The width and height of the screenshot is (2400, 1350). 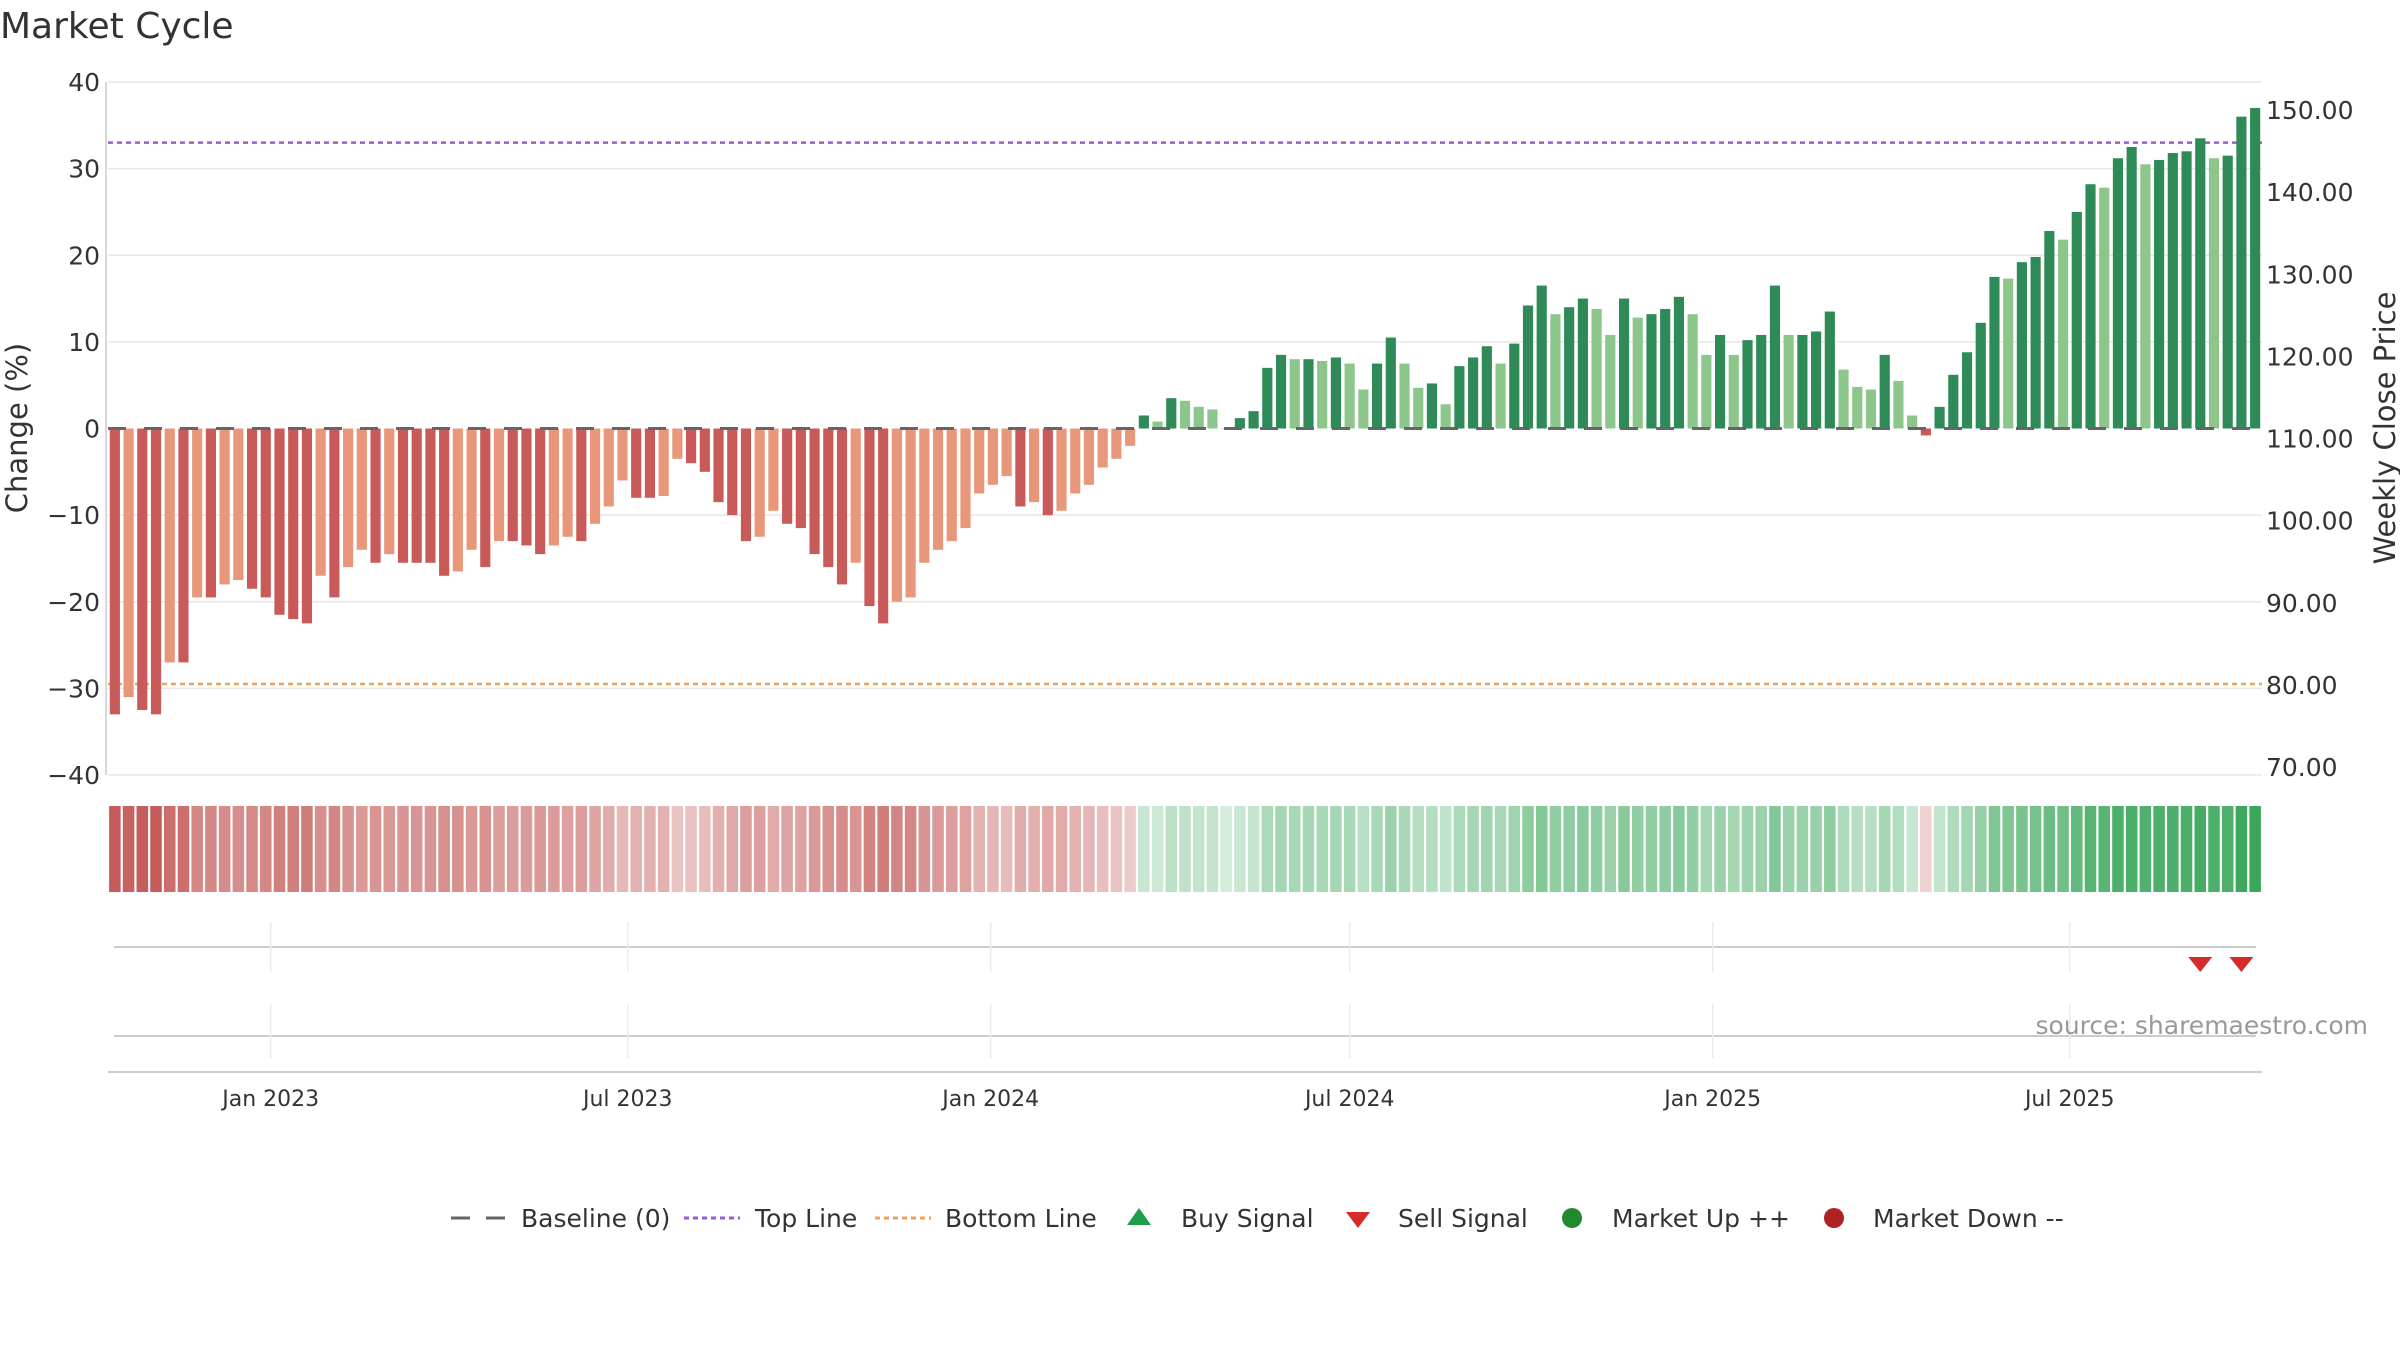 What do you see at coordinates (1185, 997) in the screenshot?
I see `signal-panels` at bounding box center [1185, 997].